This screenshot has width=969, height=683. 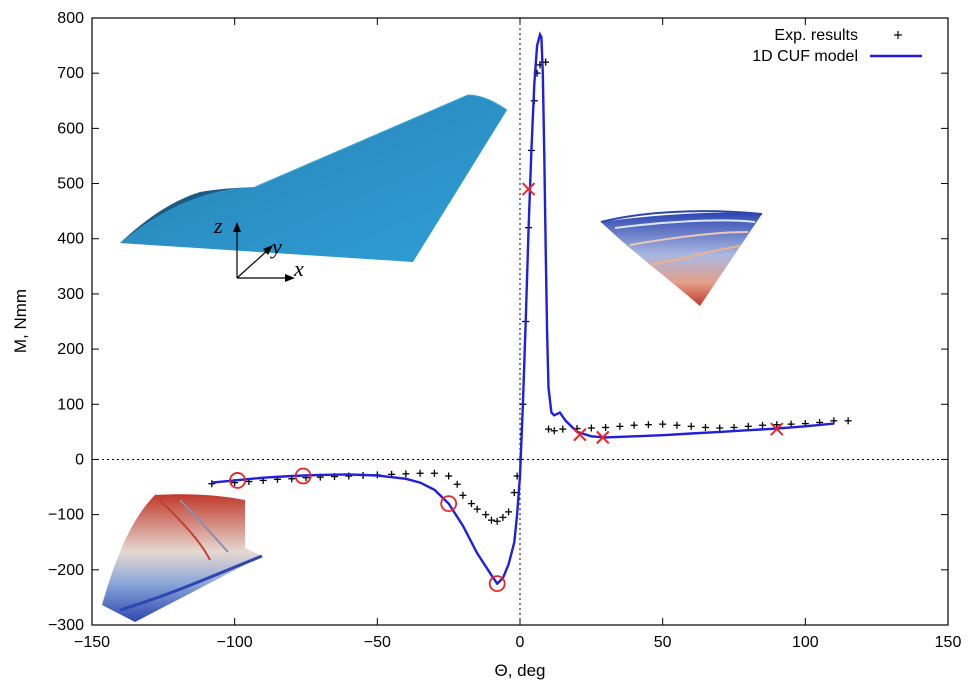 I want to click on x-tick-label: 0, so click(x=520, y=642).